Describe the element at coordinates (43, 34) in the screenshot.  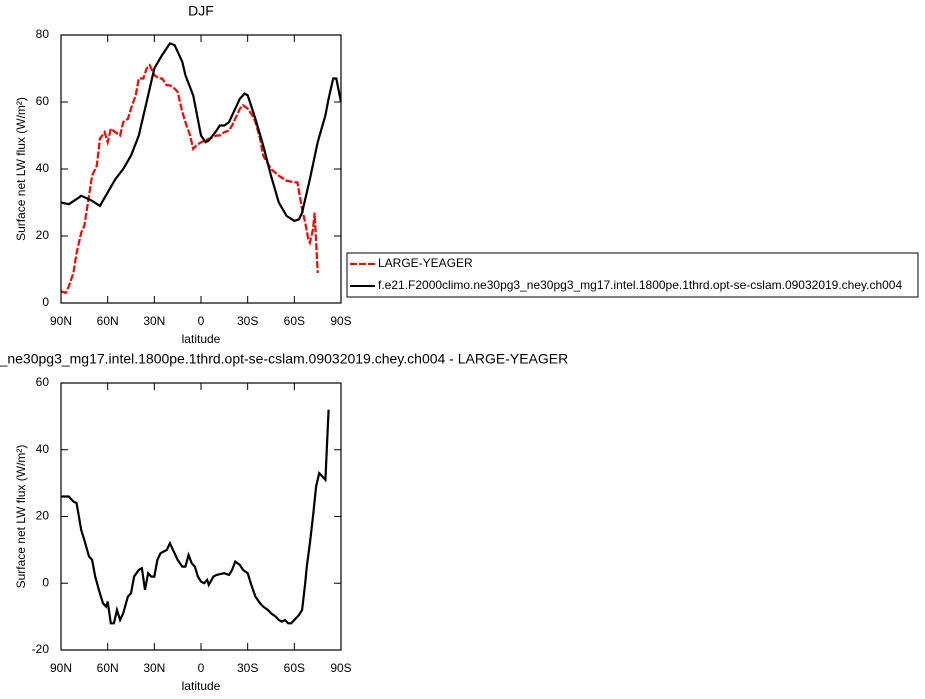
I see `y-tick-label: 80` at that location.